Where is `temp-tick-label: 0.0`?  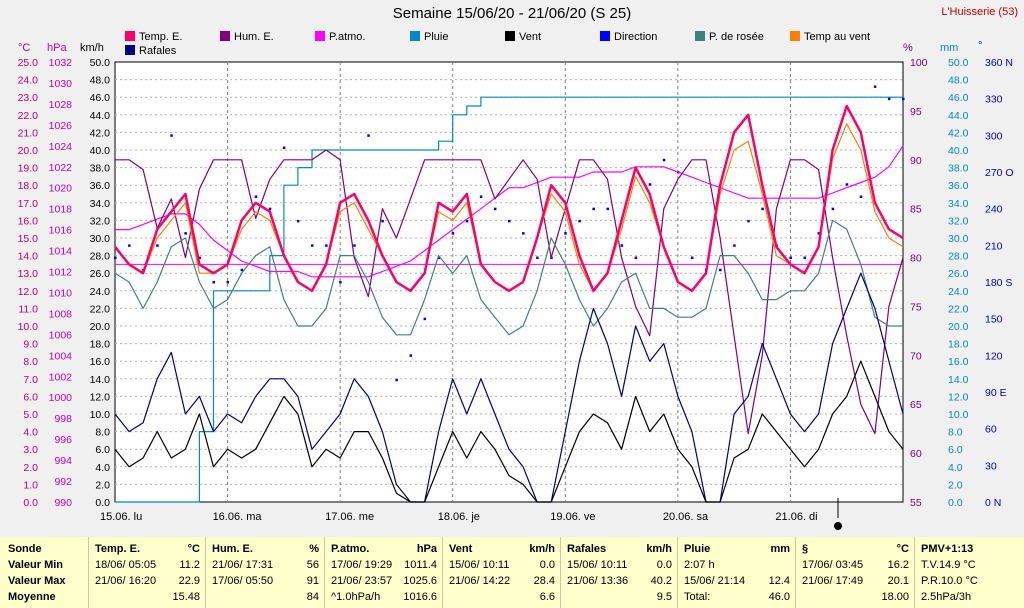
temp-tick-label: 0.0 is located at coordinates (30, 503).